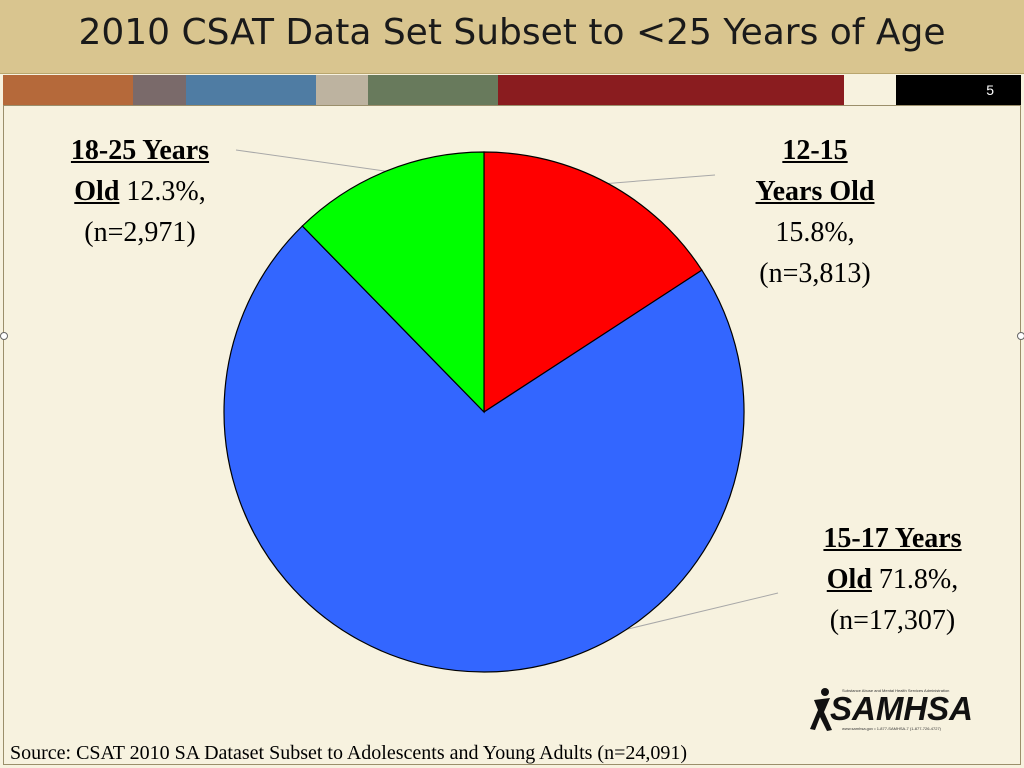 Image resolution: width=1024 pixels, height=768 pixels. I want to click on label-15-17: 15-17 Years Old 71.8%, (n=17,307), so click(892, 579).